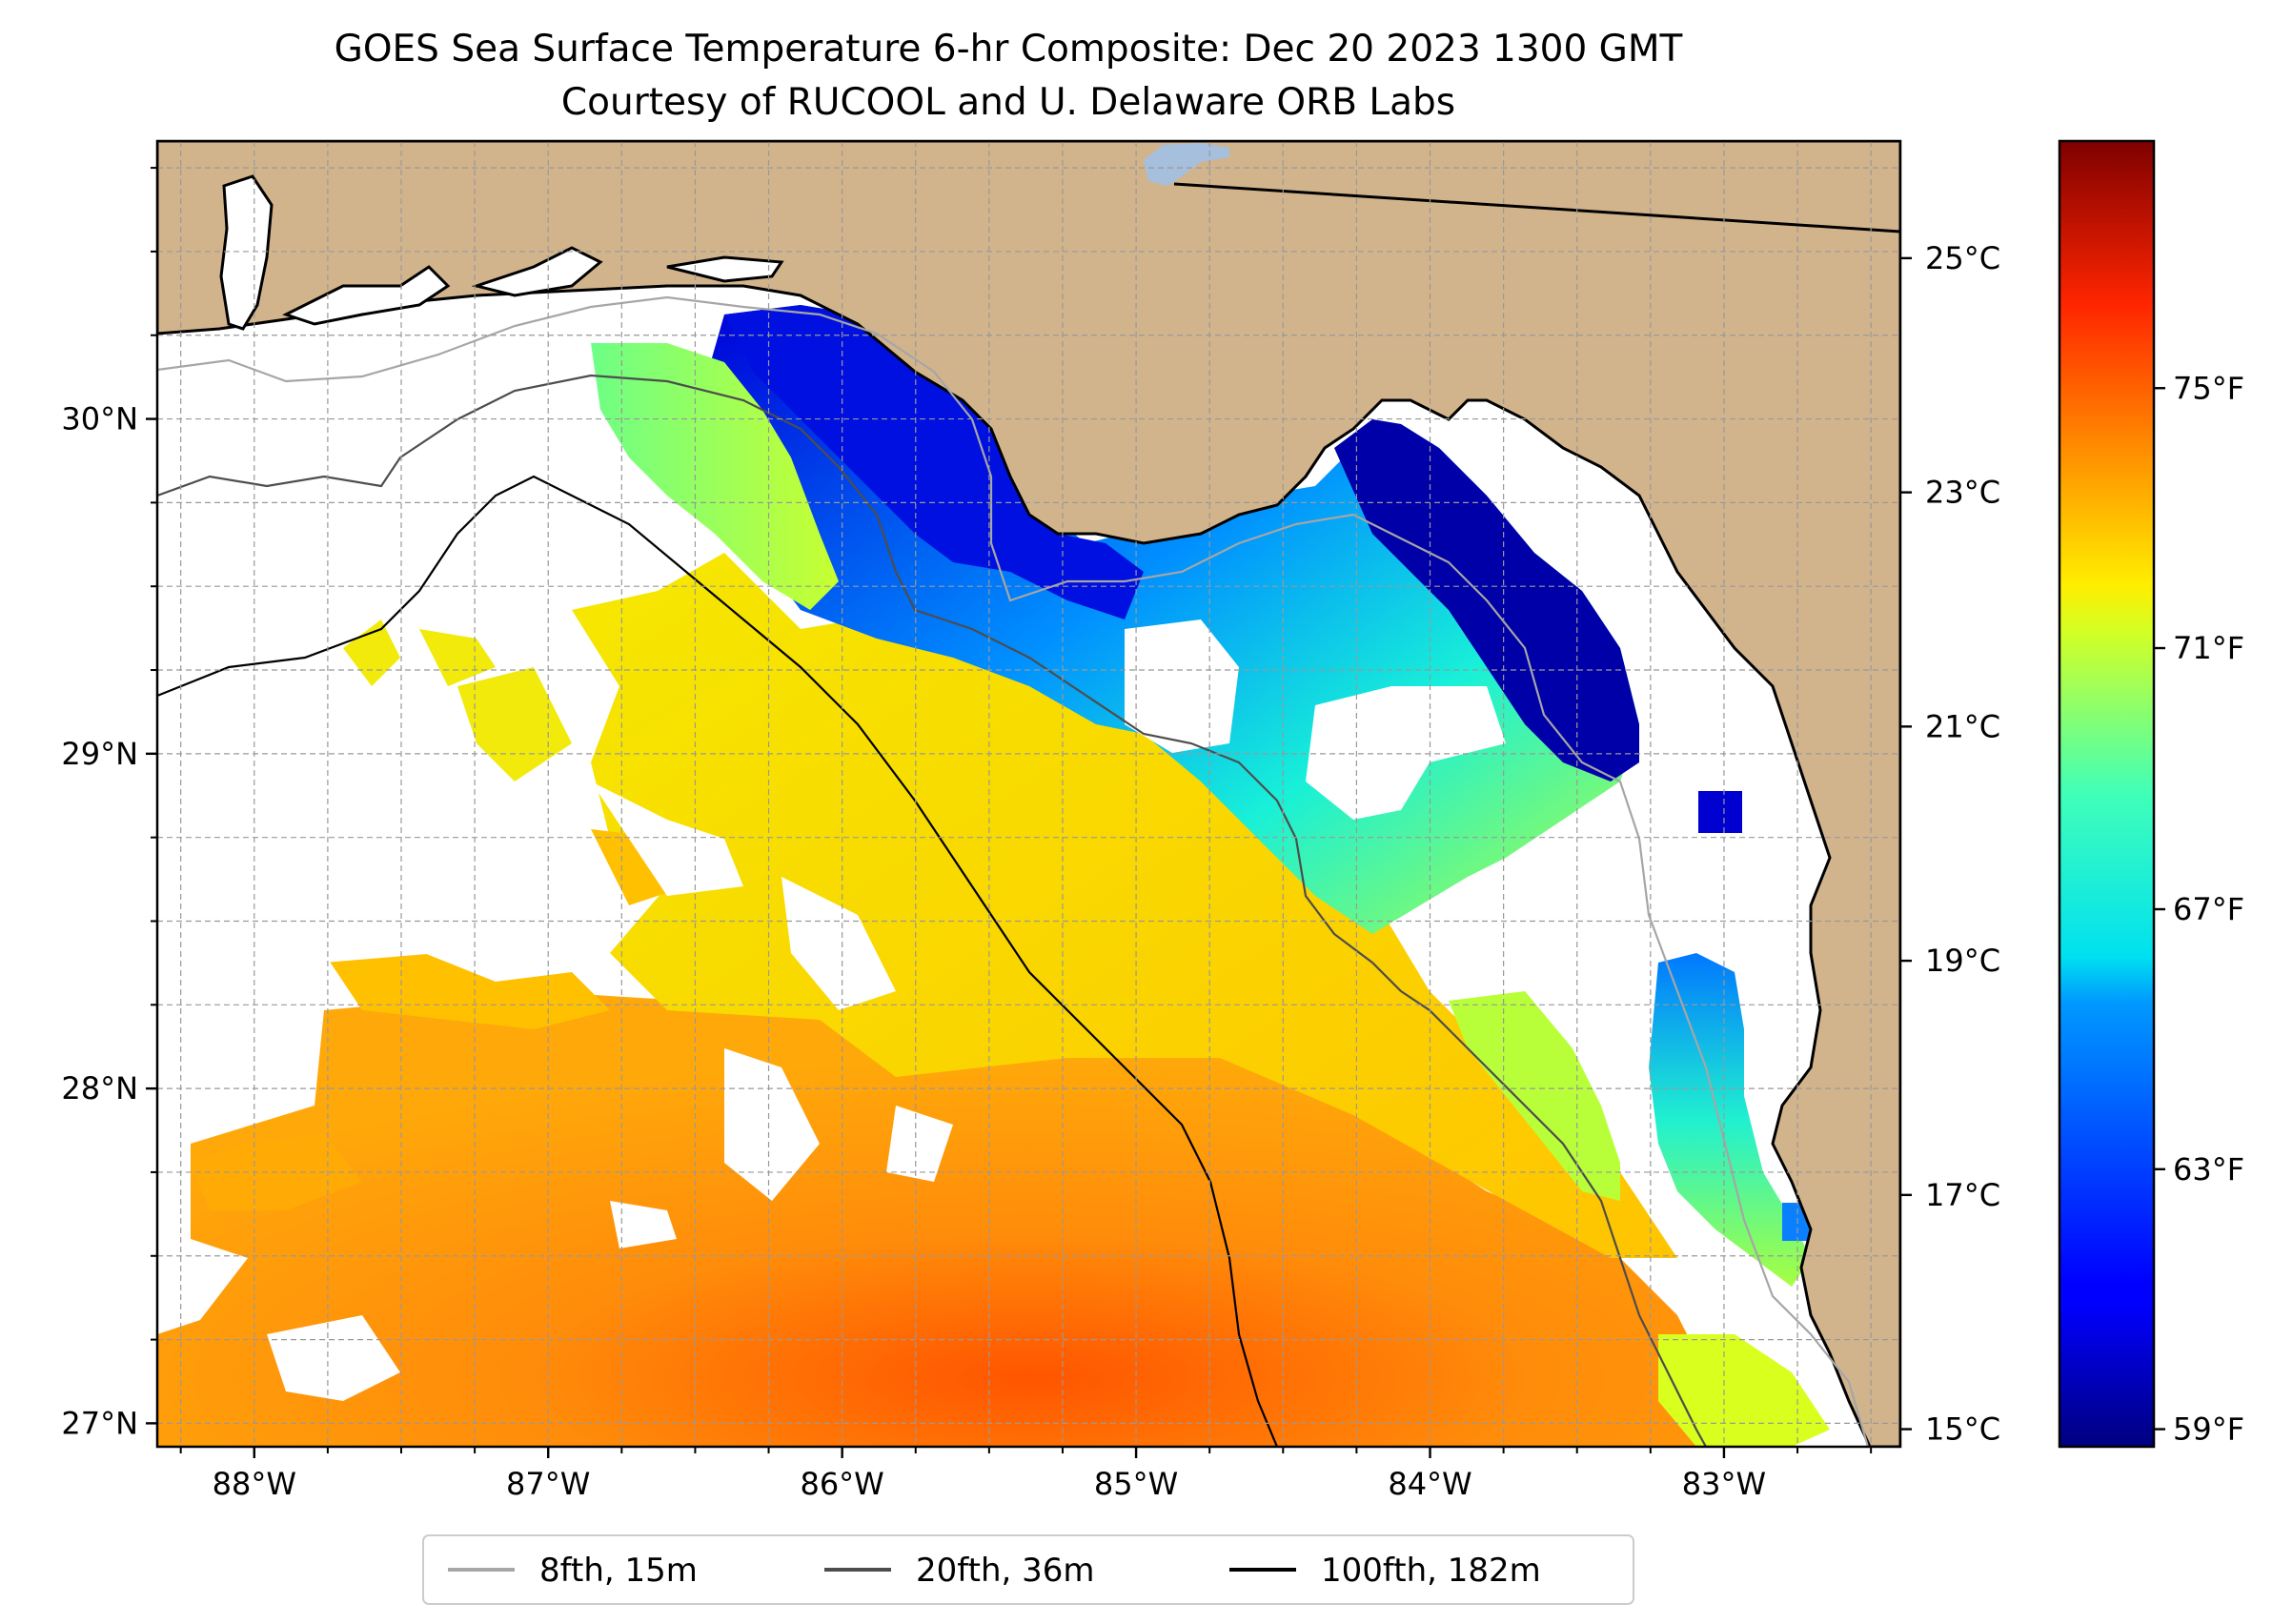  What do you see at coordinates (1963, 1429) in the screenshot?
I see `celsius-tick-label: 15°C` at bounding box center [1963, 1429].